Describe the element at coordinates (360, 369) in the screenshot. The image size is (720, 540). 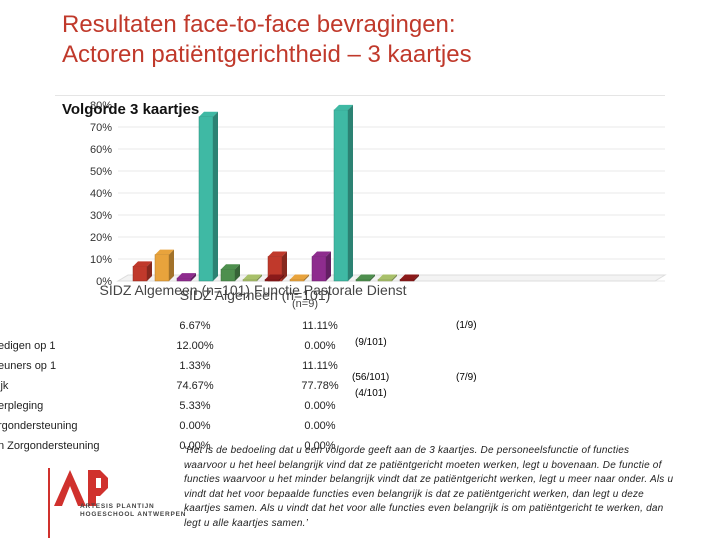
I see `table-row: euners op 1 1.33% 11.11%` at that location.